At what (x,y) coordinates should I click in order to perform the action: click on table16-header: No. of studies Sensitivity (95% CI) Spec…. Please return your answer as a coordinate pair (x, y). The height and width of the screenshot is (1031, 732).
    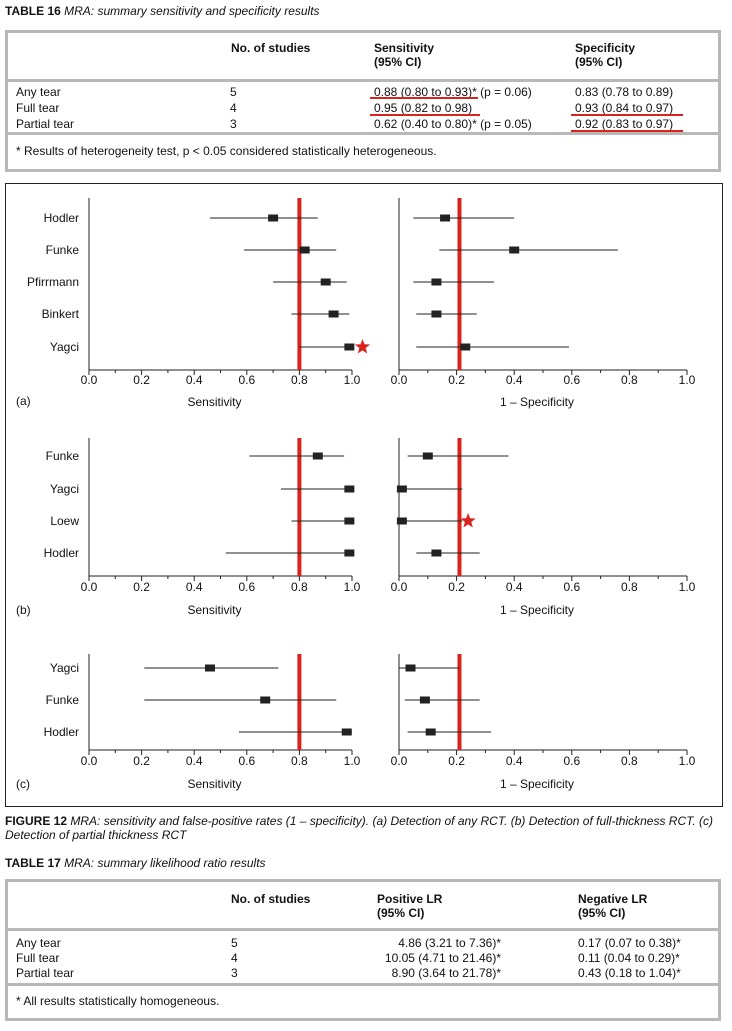
    Looking at the image, I should click on (363, 57).